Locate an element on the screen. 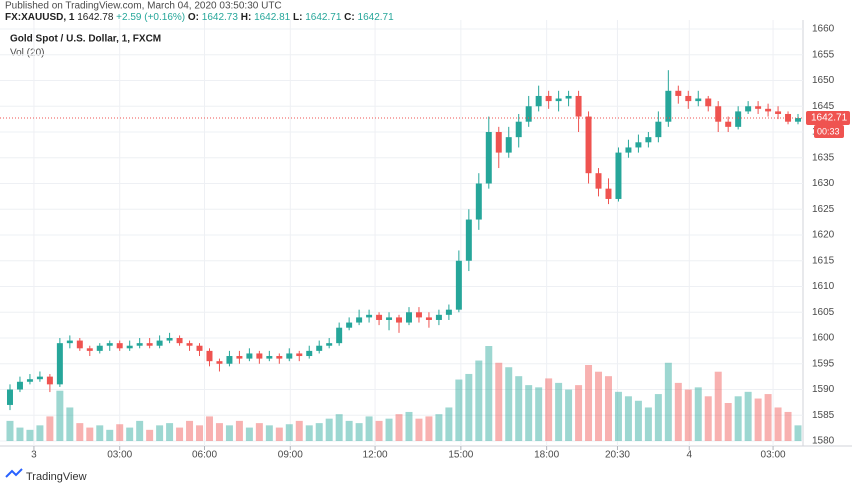  countdown-box is located at coordinates (829, 132).